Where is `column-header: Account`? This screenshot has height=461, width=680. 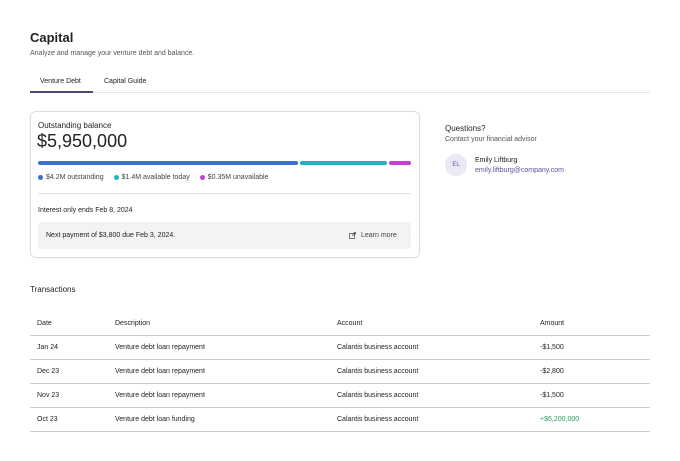
column-header: Account is located at coordinates (350, 323).